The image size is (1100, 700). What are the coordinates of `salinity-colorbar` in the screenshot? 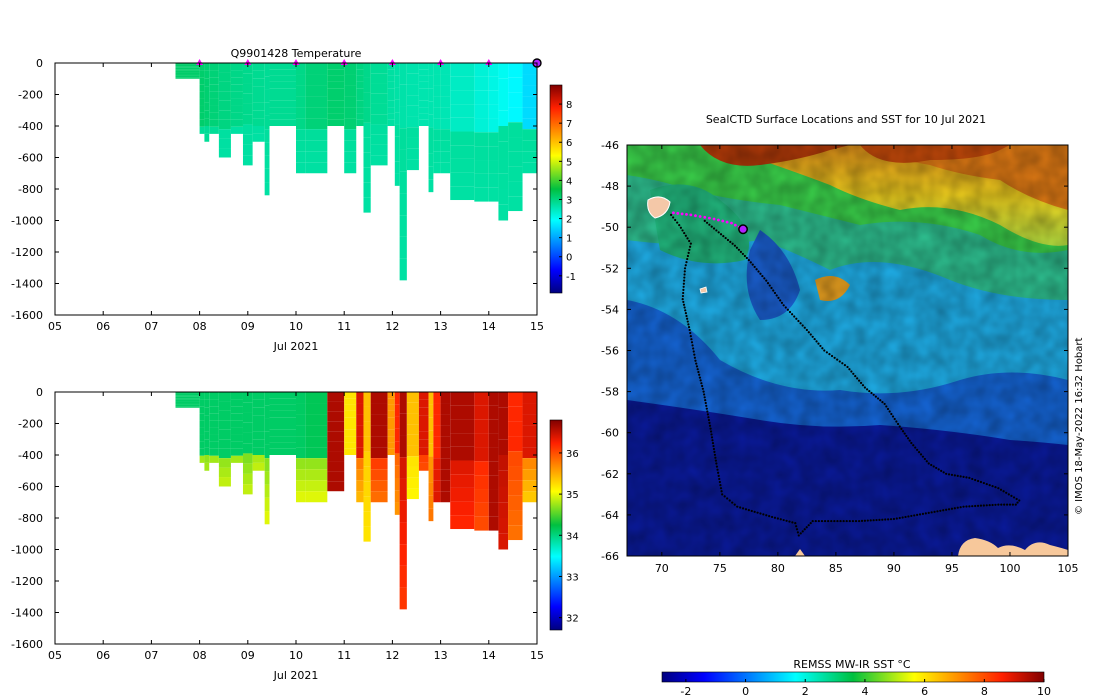 It's located at (556, 525).